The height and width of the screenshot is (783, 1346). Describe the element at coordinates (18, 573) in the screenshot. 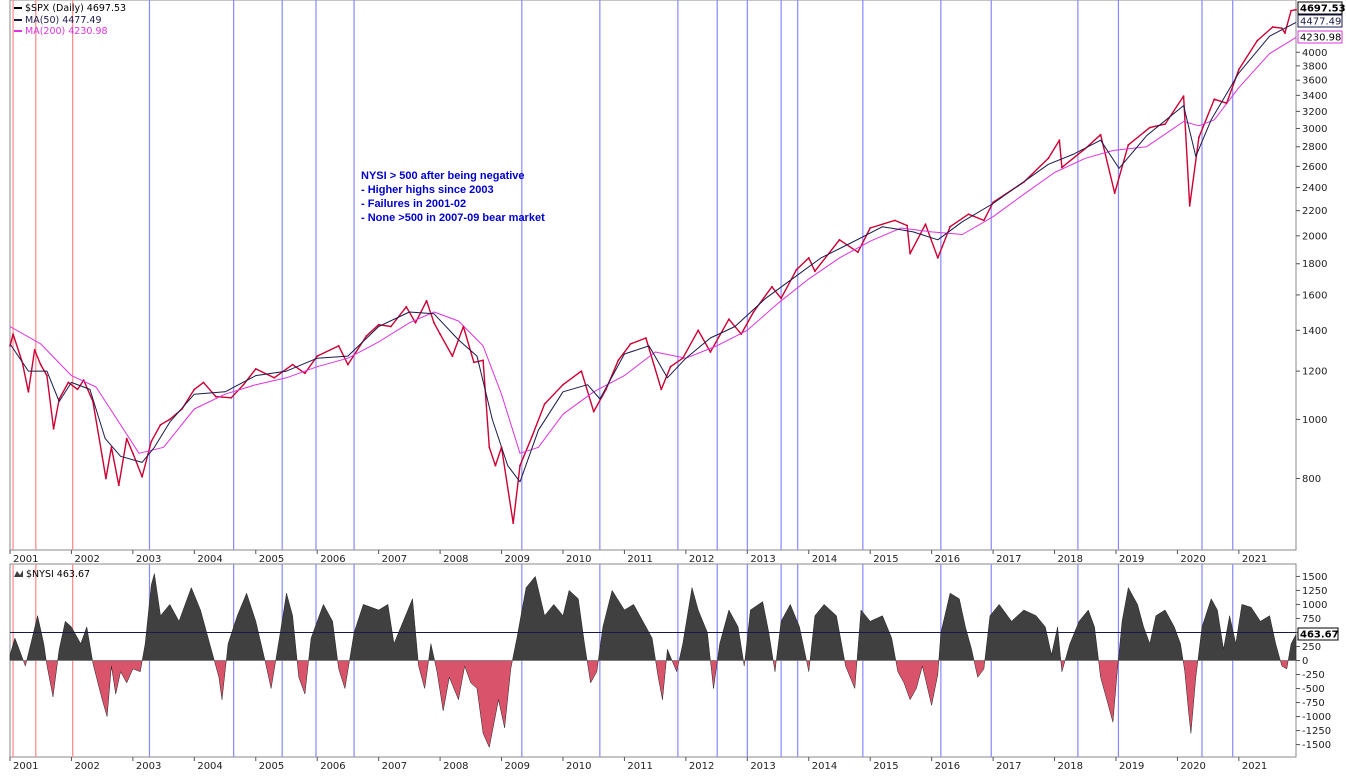

I see `area-chart-icon` at that location.